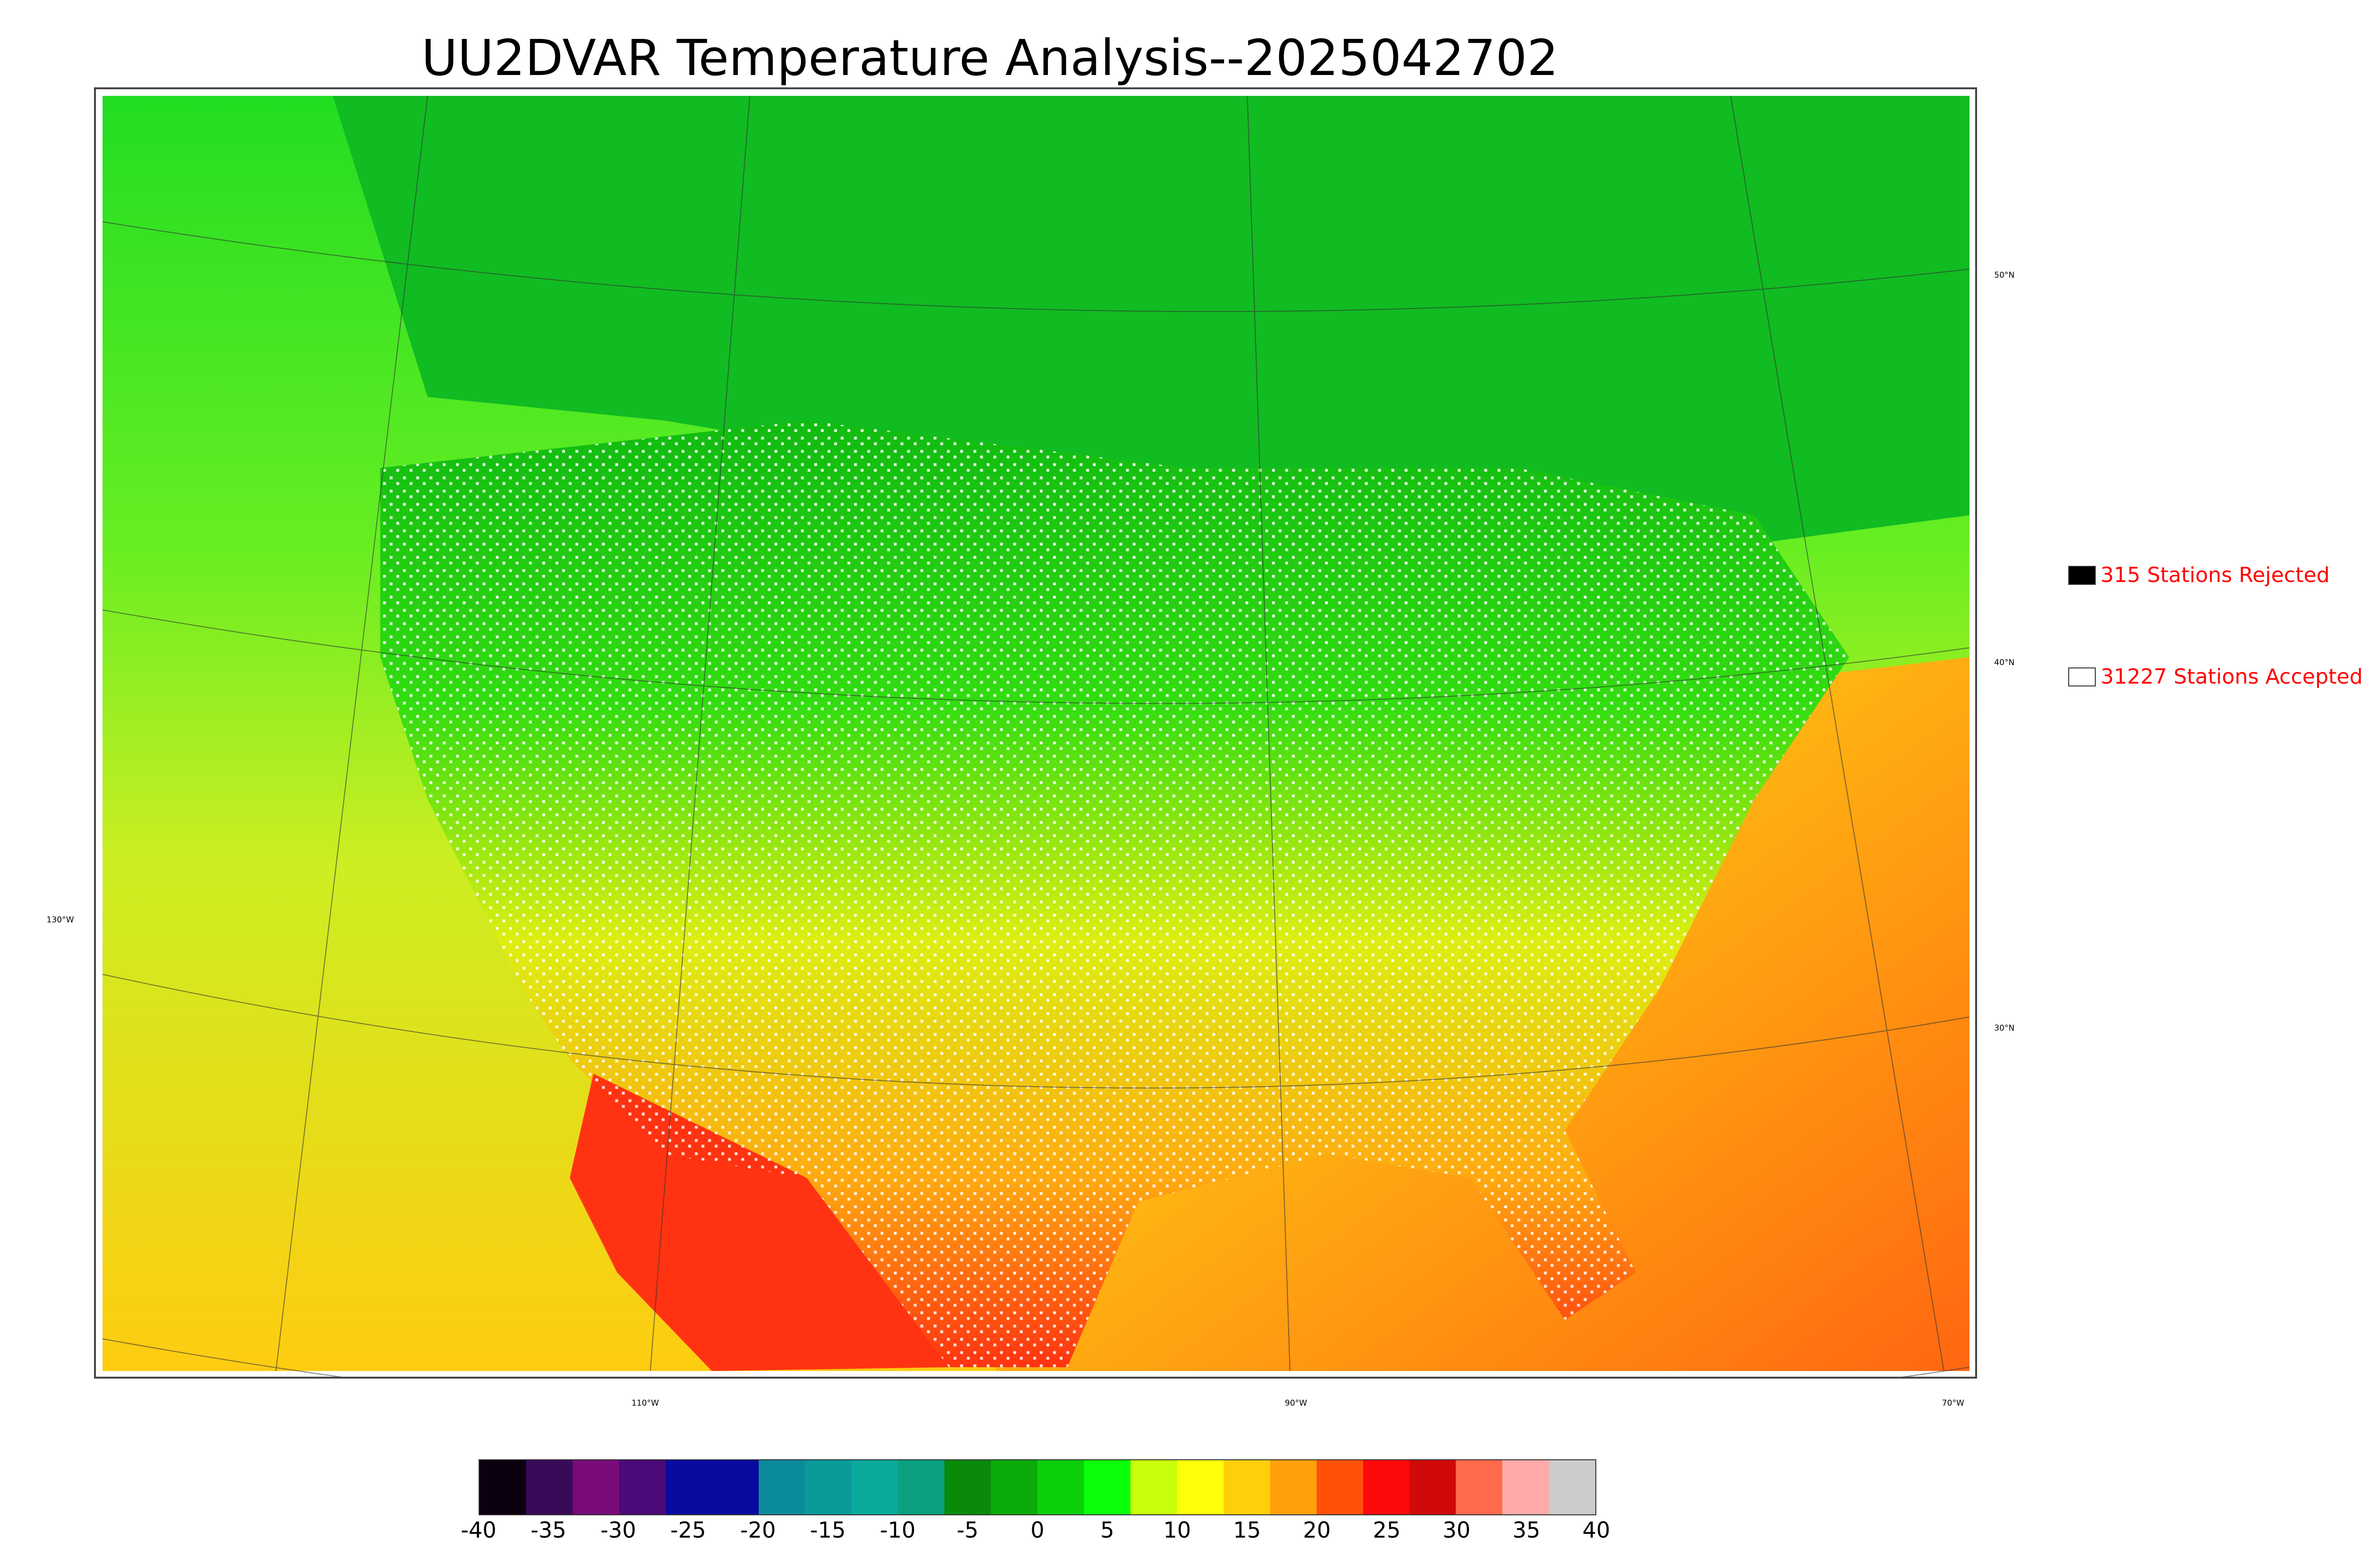  I want to click on colorbar-tick-label: 30, so click(1456, 1530).